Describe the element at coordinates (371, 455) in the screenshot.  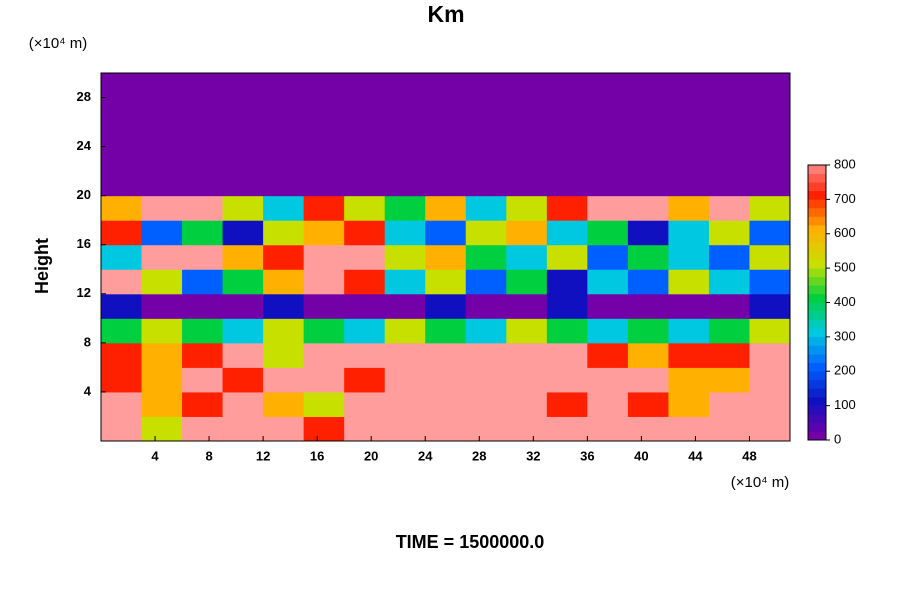
I see `x-tick-label: 20` at that location.